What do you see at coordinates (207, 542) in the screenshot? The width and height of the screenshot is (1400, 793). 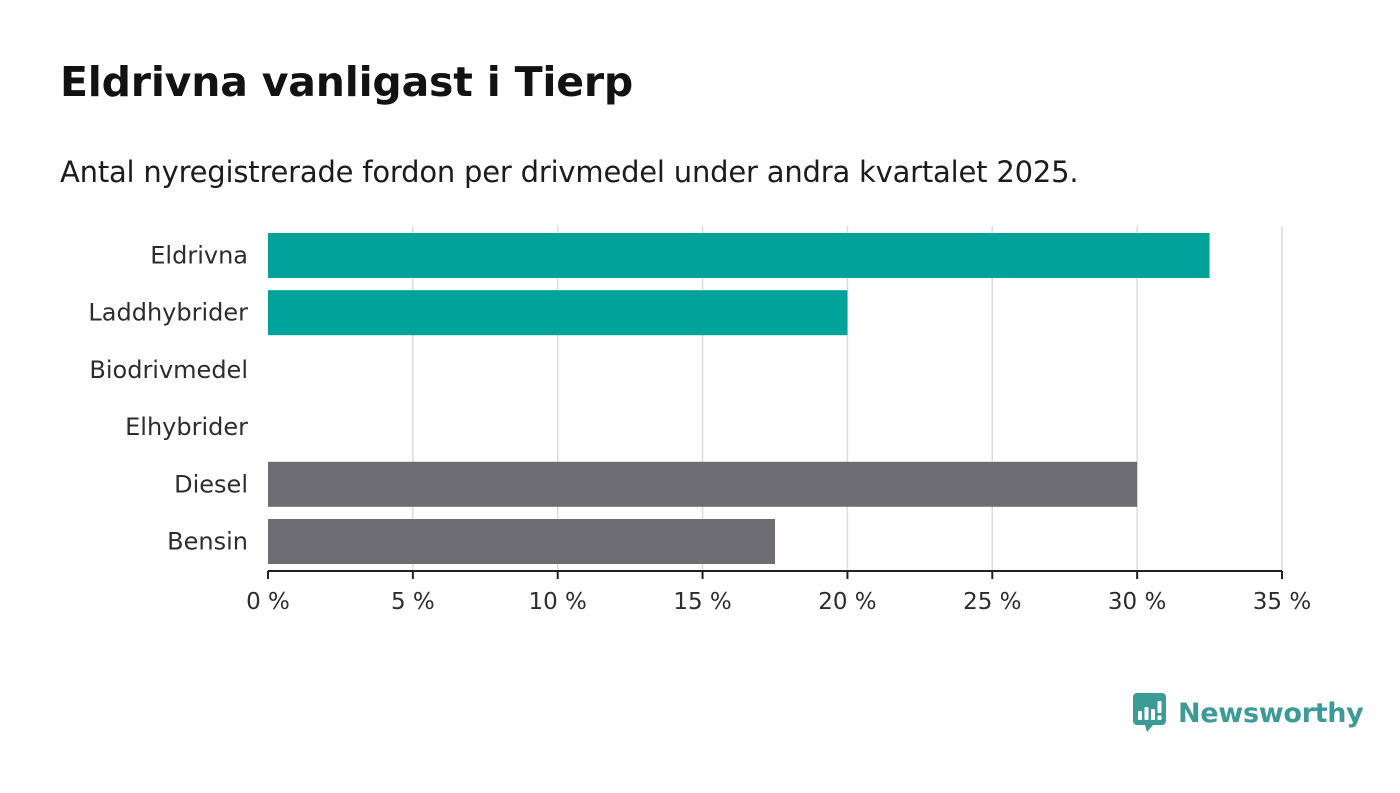 I see `category-label: Bensin` at bounding box center [207, 542].